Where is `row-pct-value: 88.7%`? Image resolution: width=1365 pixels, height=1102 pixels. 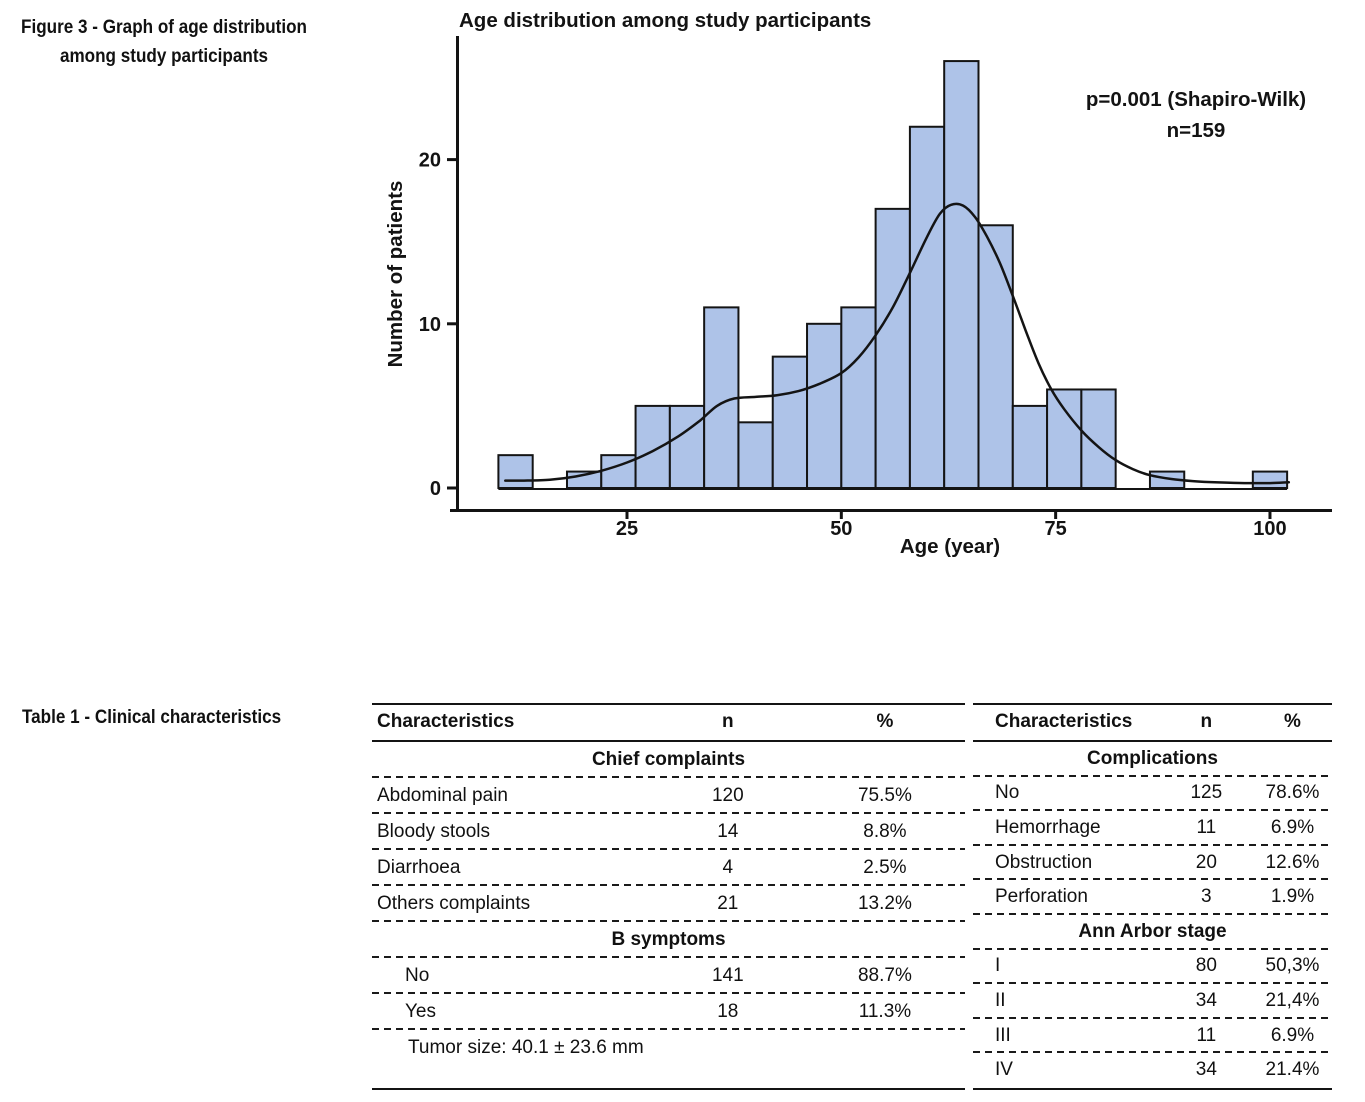
row-pct-value: 88.7% is located at coordinates (884, 975).